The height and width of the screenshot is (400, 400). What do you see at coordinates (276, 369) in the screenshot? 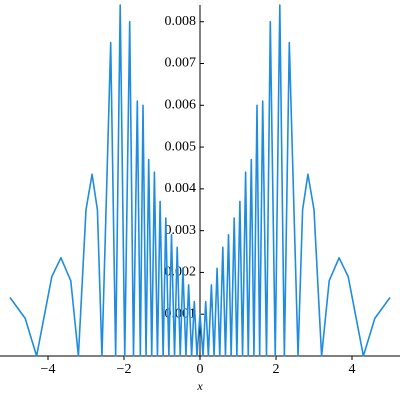
I see `x-tick-label: 2` at bounding box center [276, 369].